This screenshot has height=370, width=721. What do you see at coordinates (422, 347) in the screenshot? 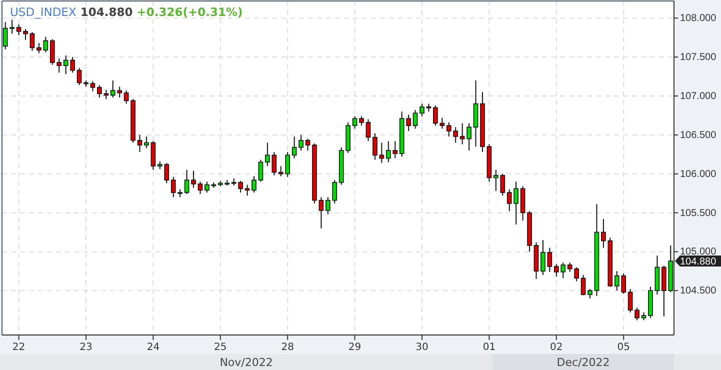
I see `x-tick-label: 30` at bounding box center [422, 347].